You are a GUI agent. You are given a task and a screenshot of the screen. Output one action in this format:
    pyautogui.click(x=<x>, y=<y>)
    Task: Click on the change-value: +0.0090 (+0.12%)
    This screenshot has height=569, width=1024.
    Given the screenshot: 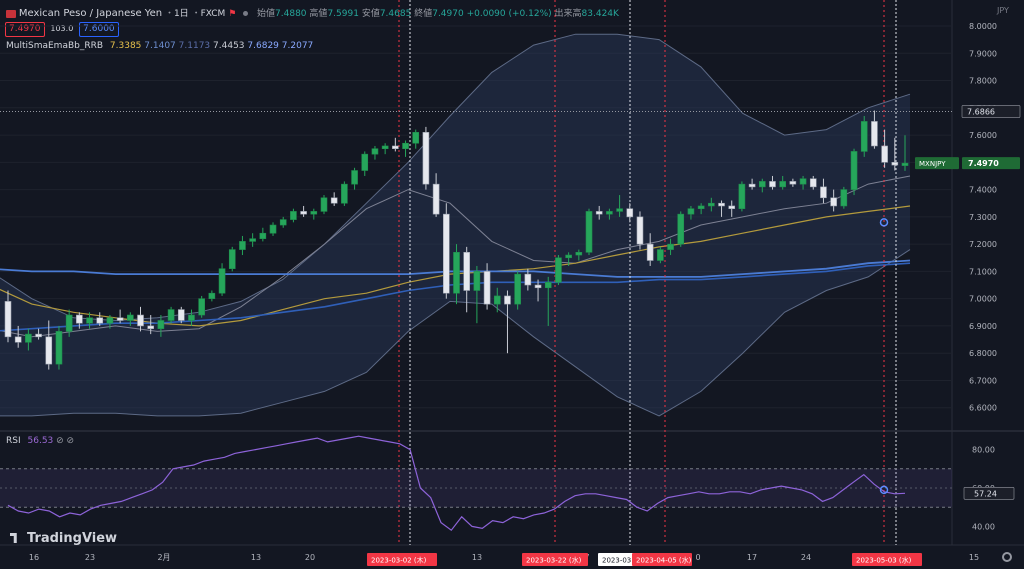 What is the action you would take?
    pyautogui.click(x=509, y=14)
    